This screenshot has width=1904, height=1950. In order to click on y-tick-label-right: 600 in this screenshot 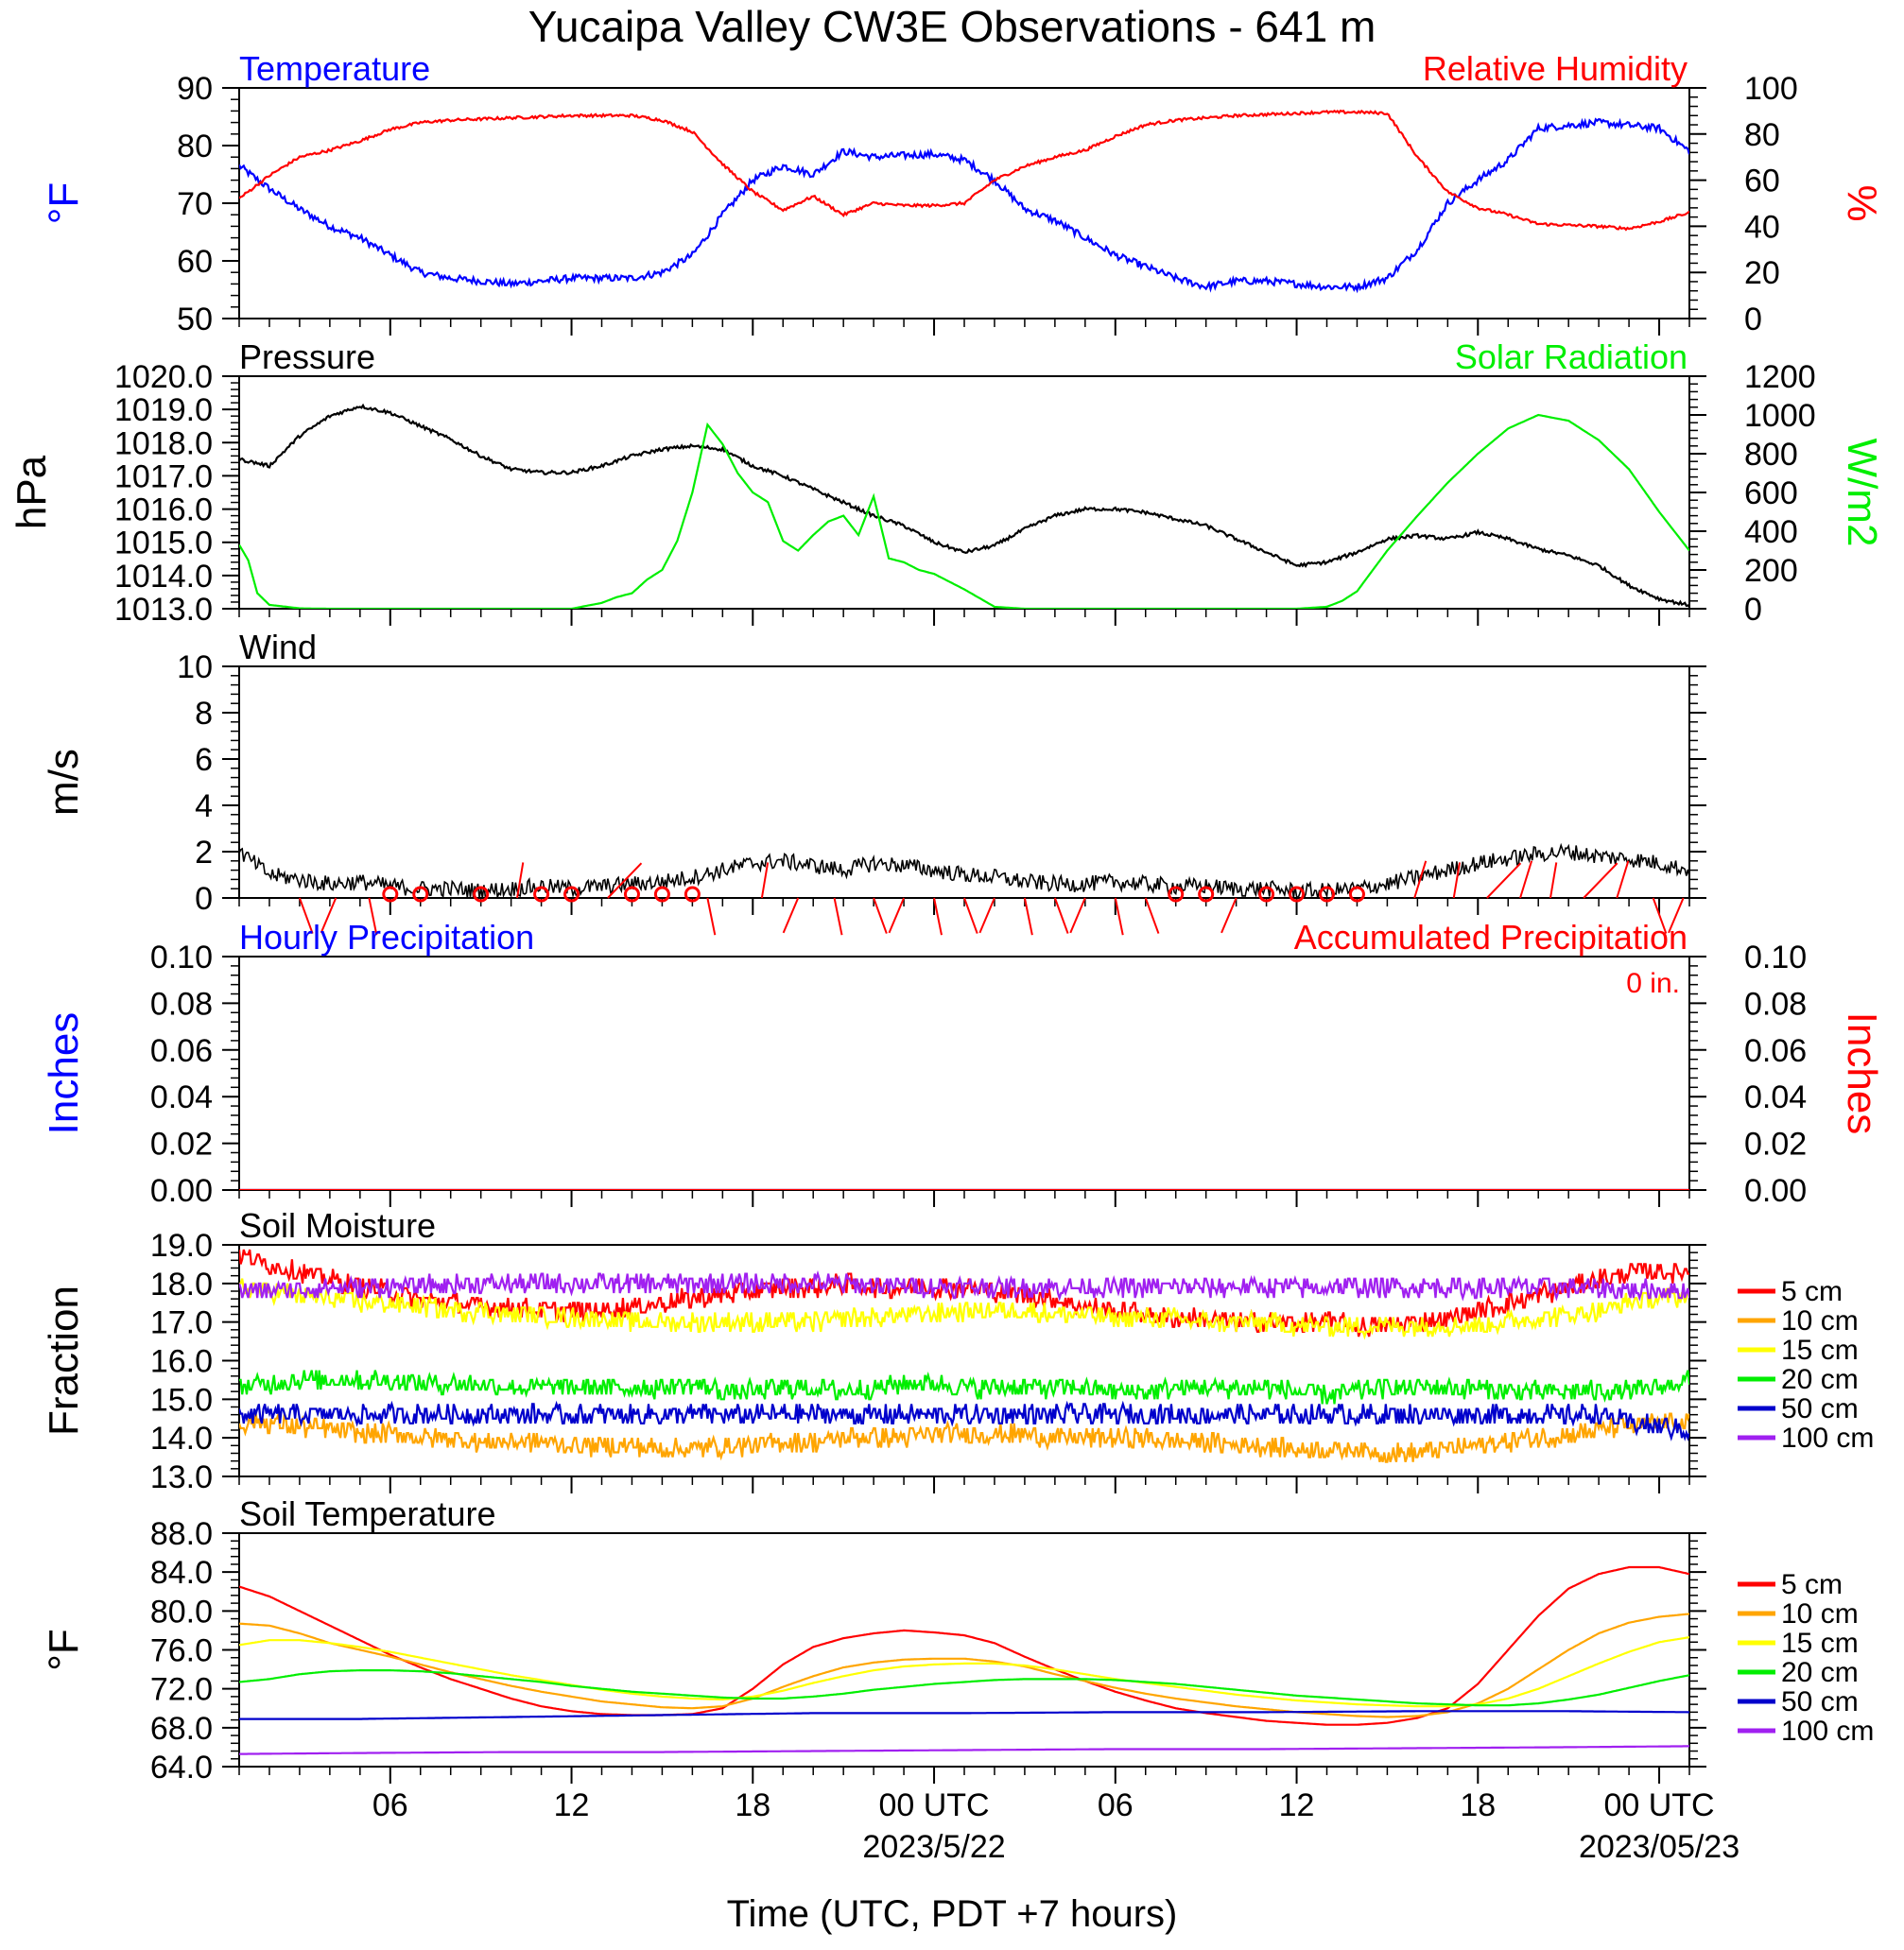, I will do `click(1771, 493)`.